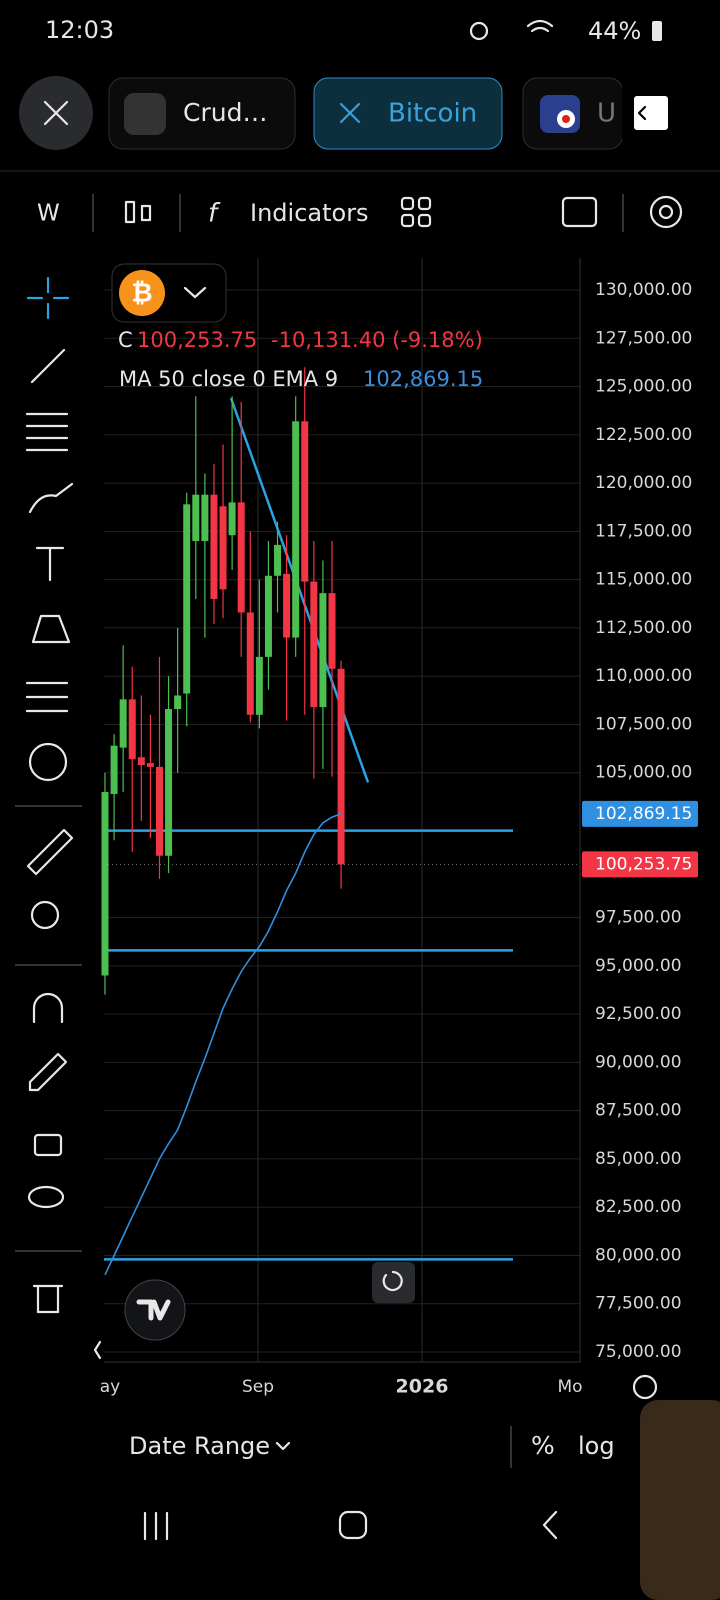  Describe the element at coordinates (48, 366) in the screenshot. I see `line-tool` at that location.